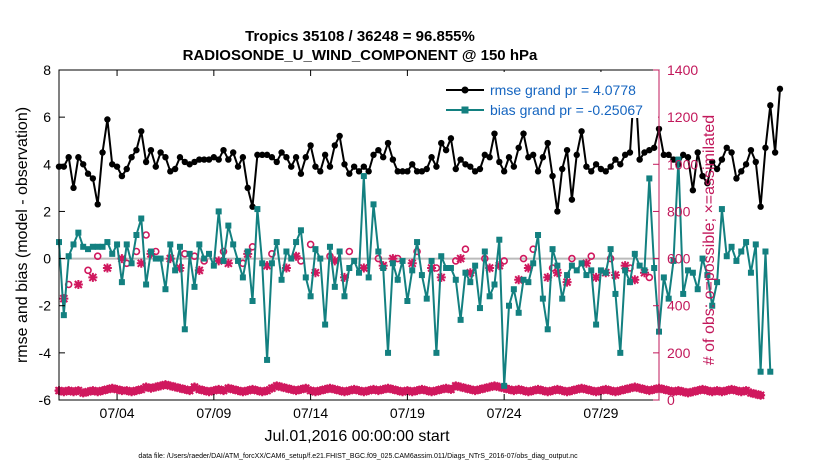  Describe the element at coordinates (45, 353) in the screenshot. I see `y-tick-label: -4` at that location.